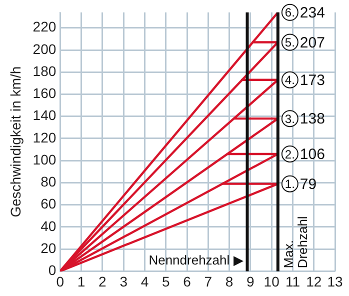 The image size is (349, 296). Describe the element at coordinates (15, 142) in the screenshot. I see `y-axis-title: Geschwindigkeit in km/h` at that location.